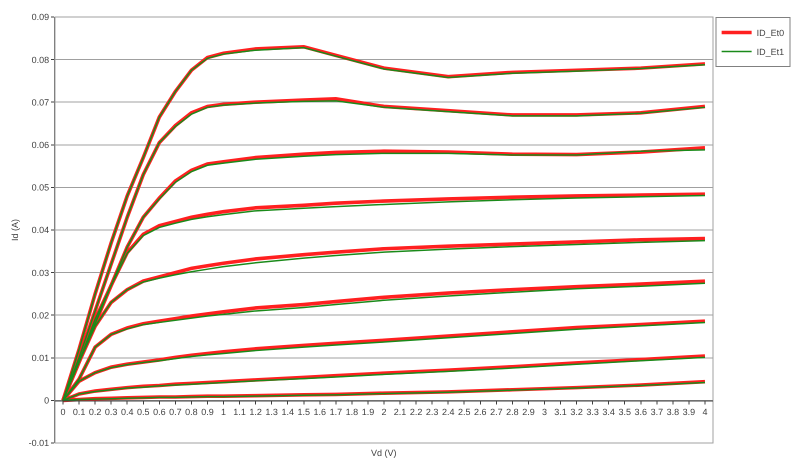  What do you see at coordinates (127, 412) in the screenshot?
I see `x-tick-label: 0.4` at bounding box center [127, 412].